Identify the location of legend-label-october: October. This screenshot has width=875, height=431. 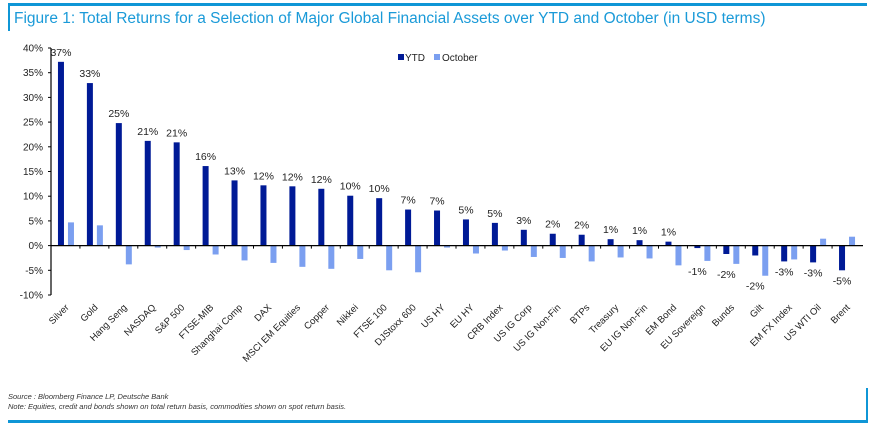
(460, 58).